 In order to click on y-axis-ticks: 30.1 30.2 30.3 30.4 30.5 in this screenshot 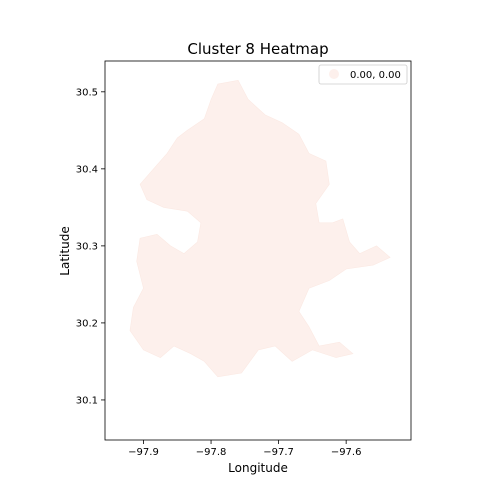, I will do `click(90, 246)`.